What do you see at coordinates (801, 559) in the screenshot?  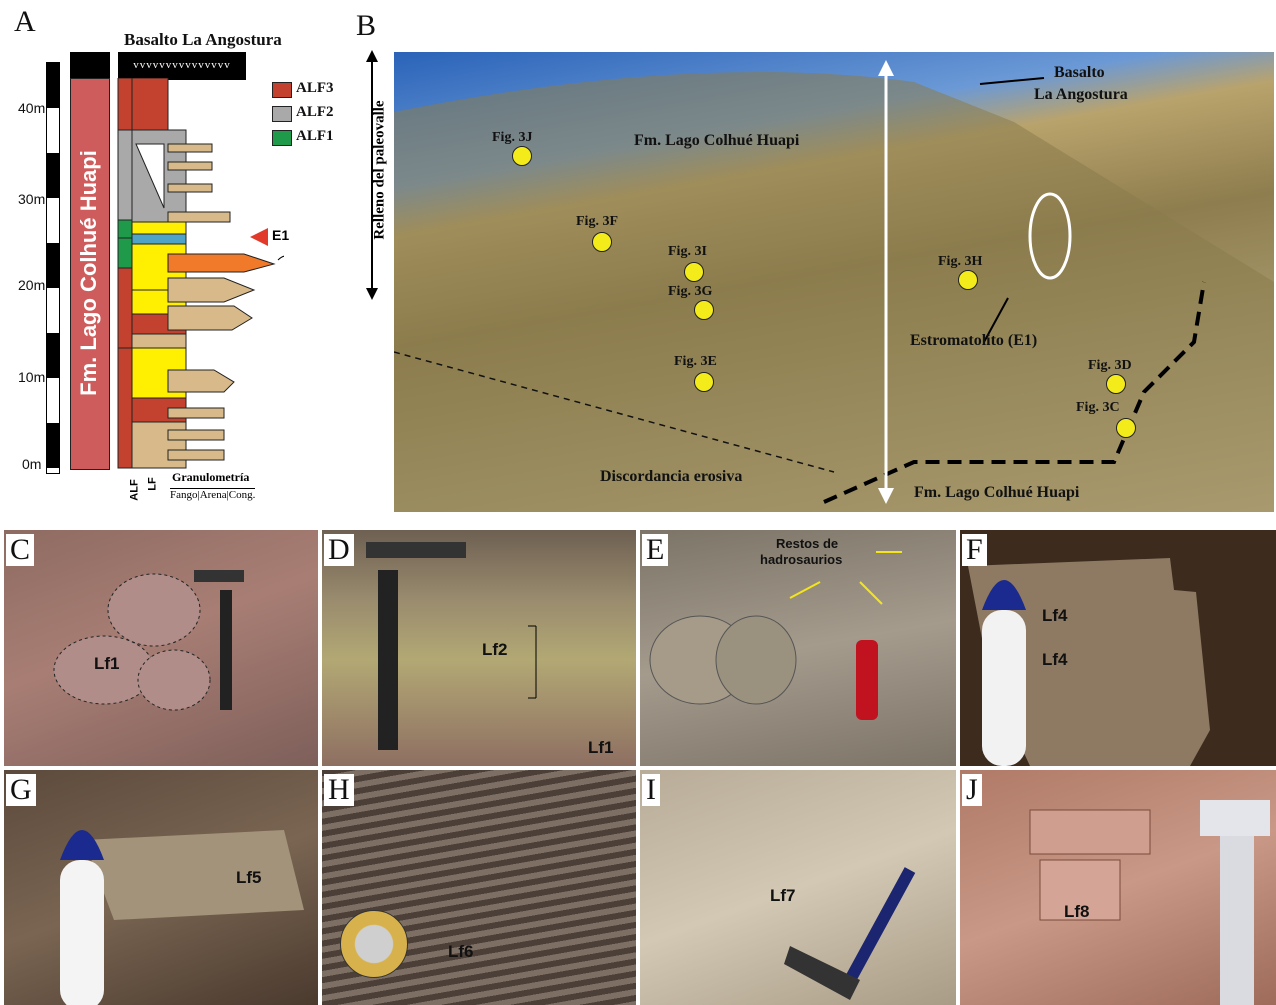 I see `panel-e-label-line2: hadrosaurios` at bounding box center [801, 559].